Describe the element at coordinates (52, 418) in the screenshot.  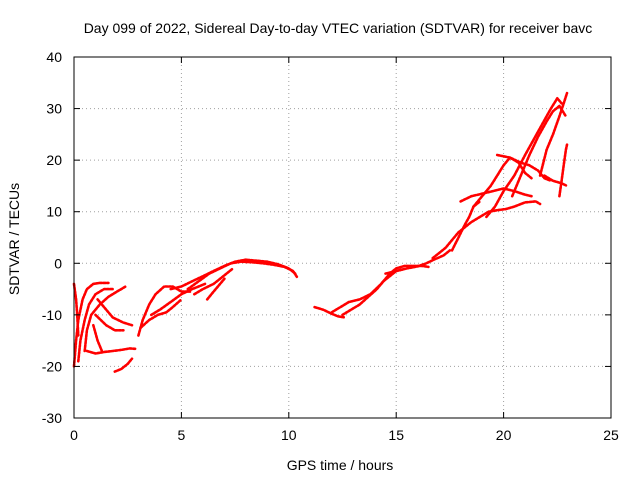
I see `y-tick-label: -30` at that location.